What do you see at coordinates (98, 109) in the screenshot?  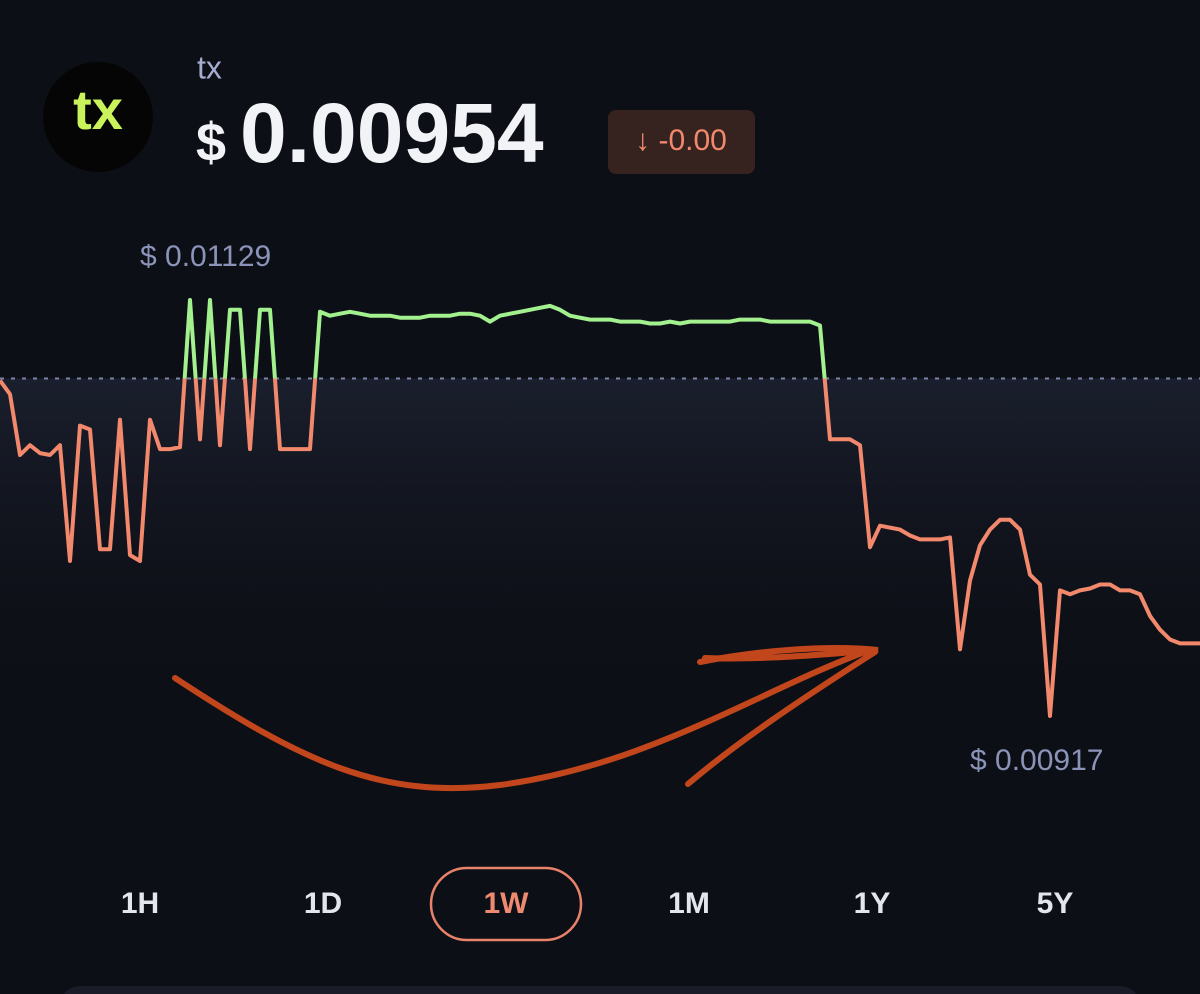 I see `token-logo-text: tx` at bounding box center [98, 109].